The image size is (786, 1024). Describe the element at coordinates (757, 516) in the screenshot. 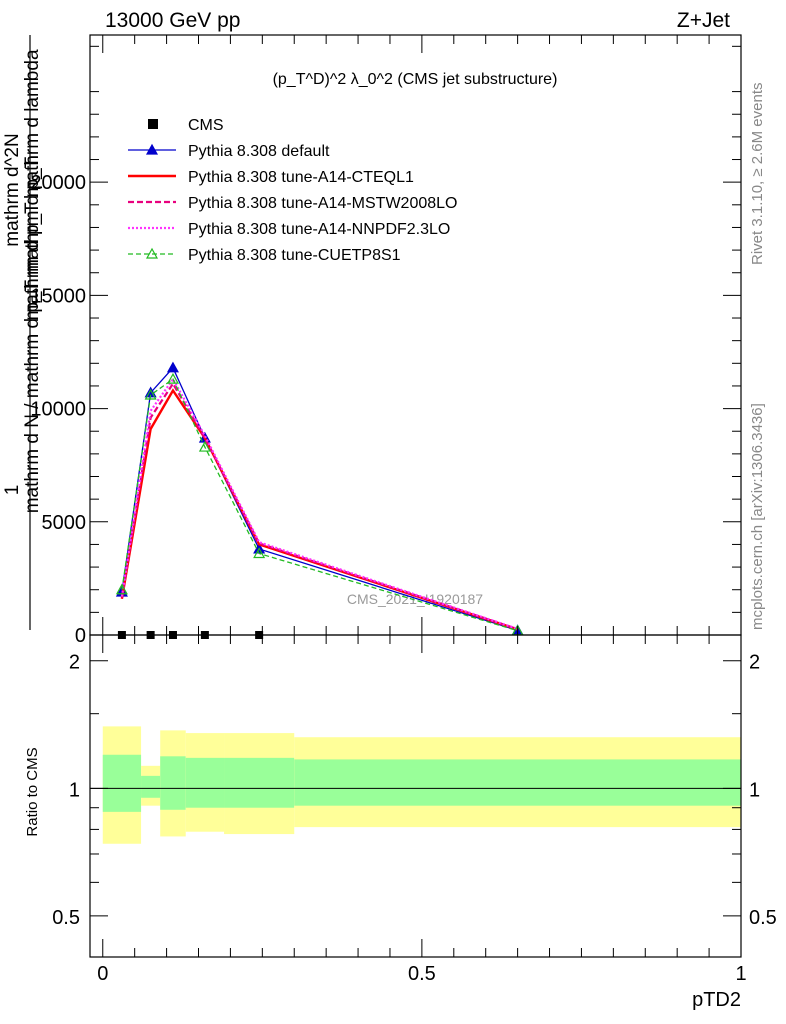

I see `mcplots-label: mcplots.cern.ch [arXiv:1306.3436]` at that location.